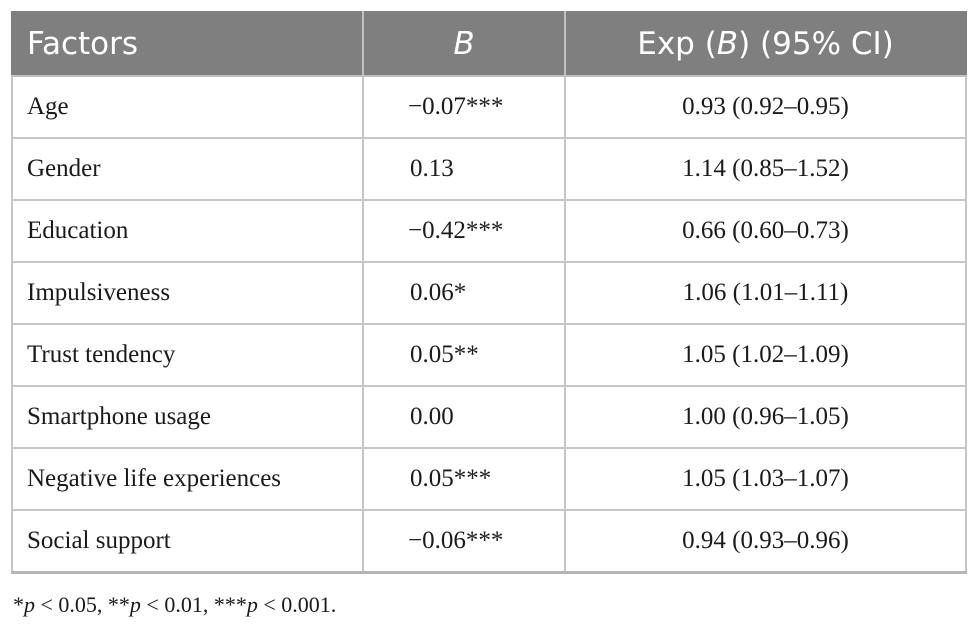 The width and height of the screenshot is (977, 633). I want to click on b-cell: 0.00, so click(464, 417).